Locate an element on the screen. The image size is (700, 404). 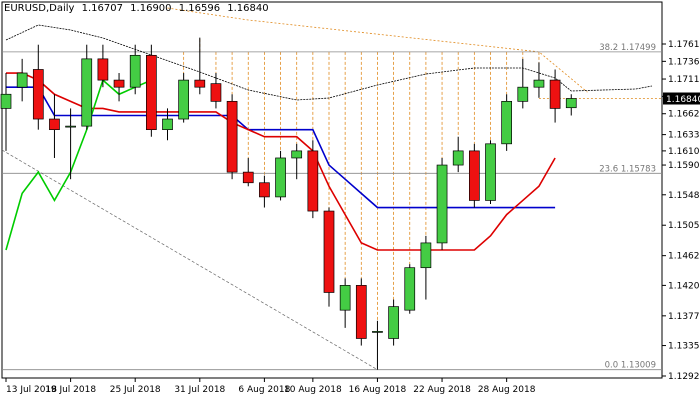
x-tick-label: 10 Aug 2018 is located at coordinates (313, 390).